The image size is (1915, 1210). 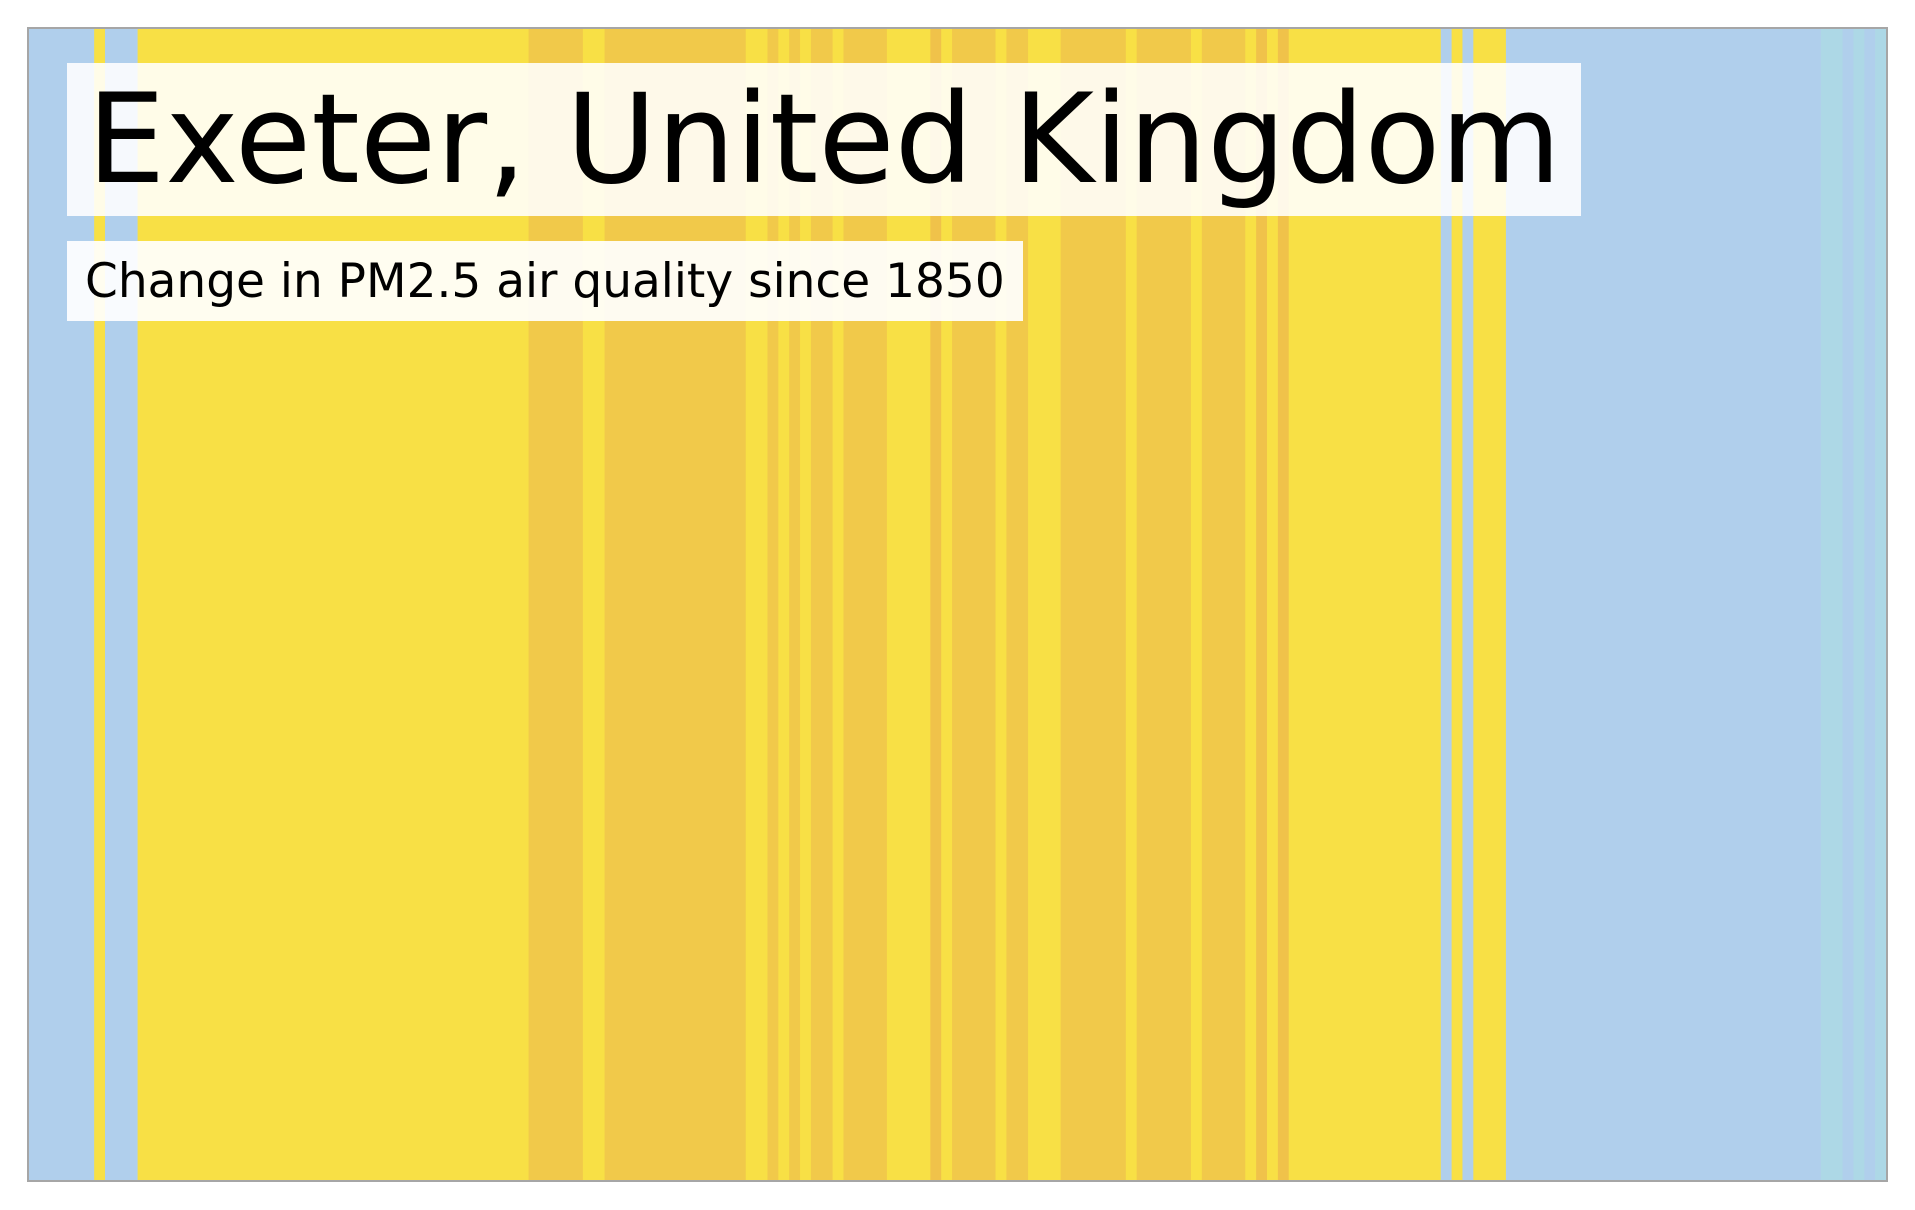 I want to click on stripe-2019, so click(x=1870, y=604).